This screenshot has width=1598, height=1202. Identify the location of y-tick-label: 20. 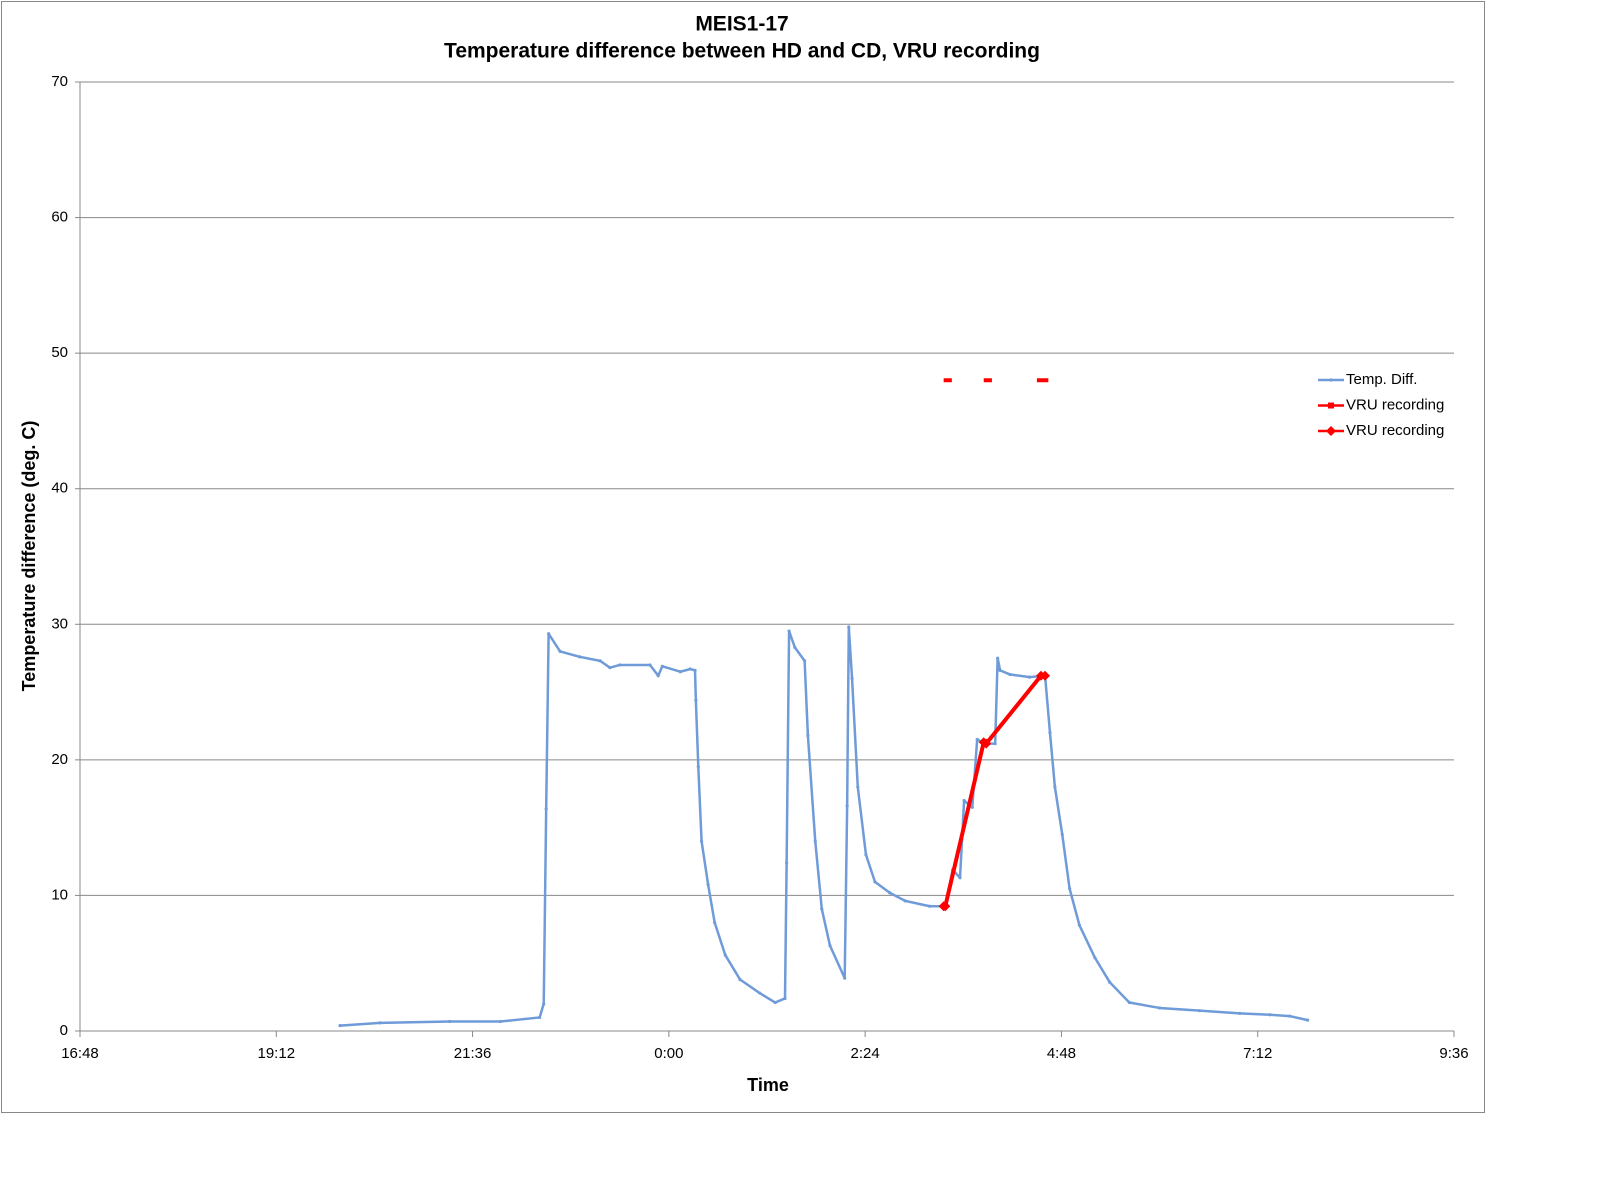
(59, 759).